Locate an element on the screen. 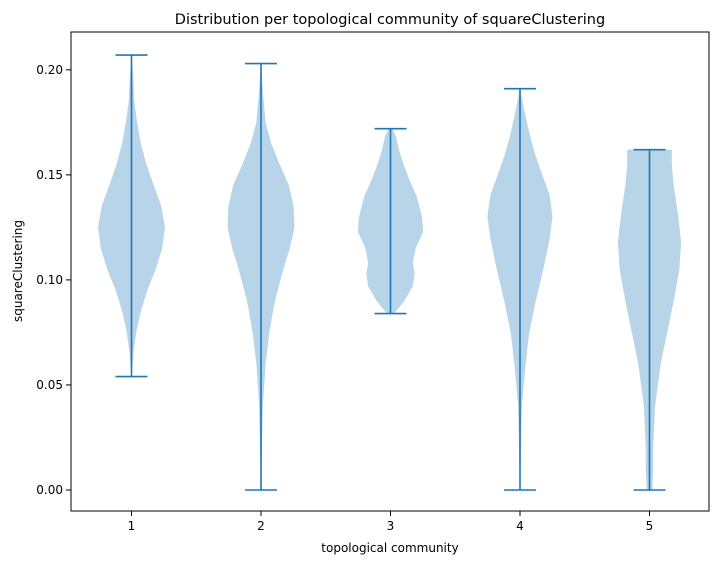 This screenshot has height=565, width=720. y-tick-label: 0.15 is located at coordinates (49, 175).